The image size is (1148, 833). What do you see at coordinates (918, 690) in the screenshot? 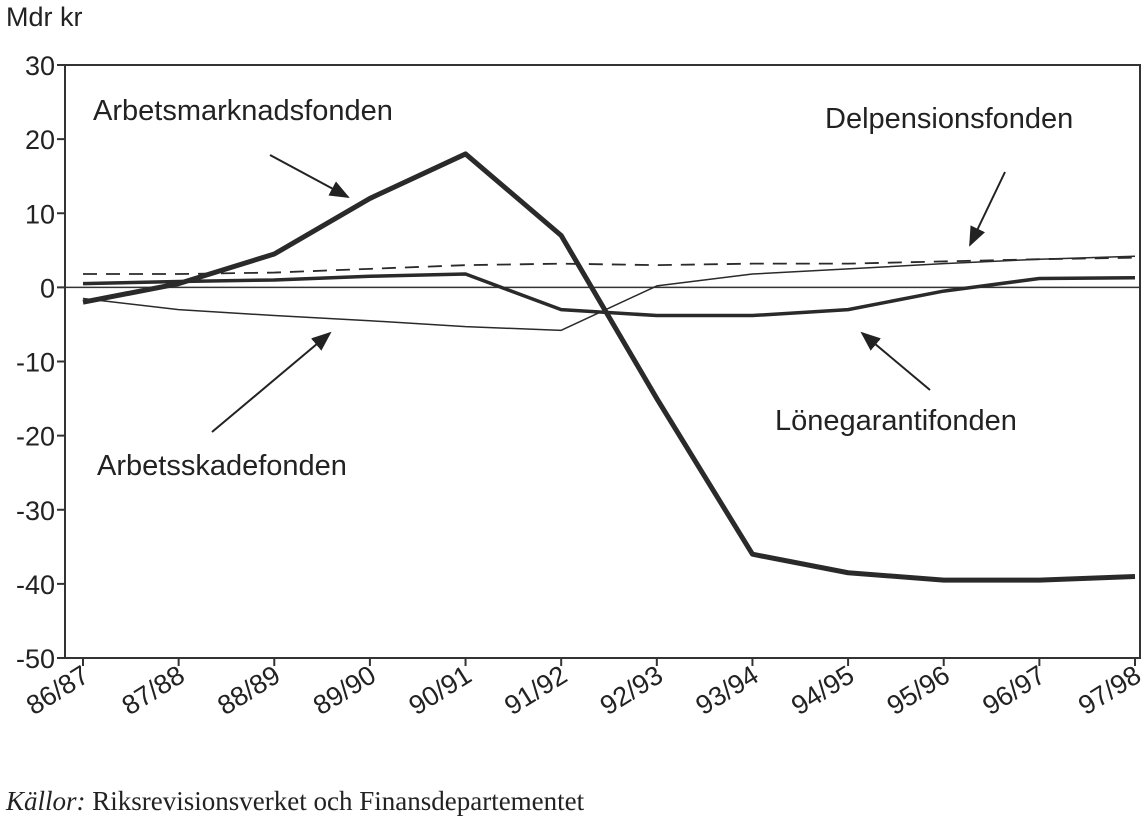
I see `x-tick-label: 95/96` at bounding box center [918, 690].